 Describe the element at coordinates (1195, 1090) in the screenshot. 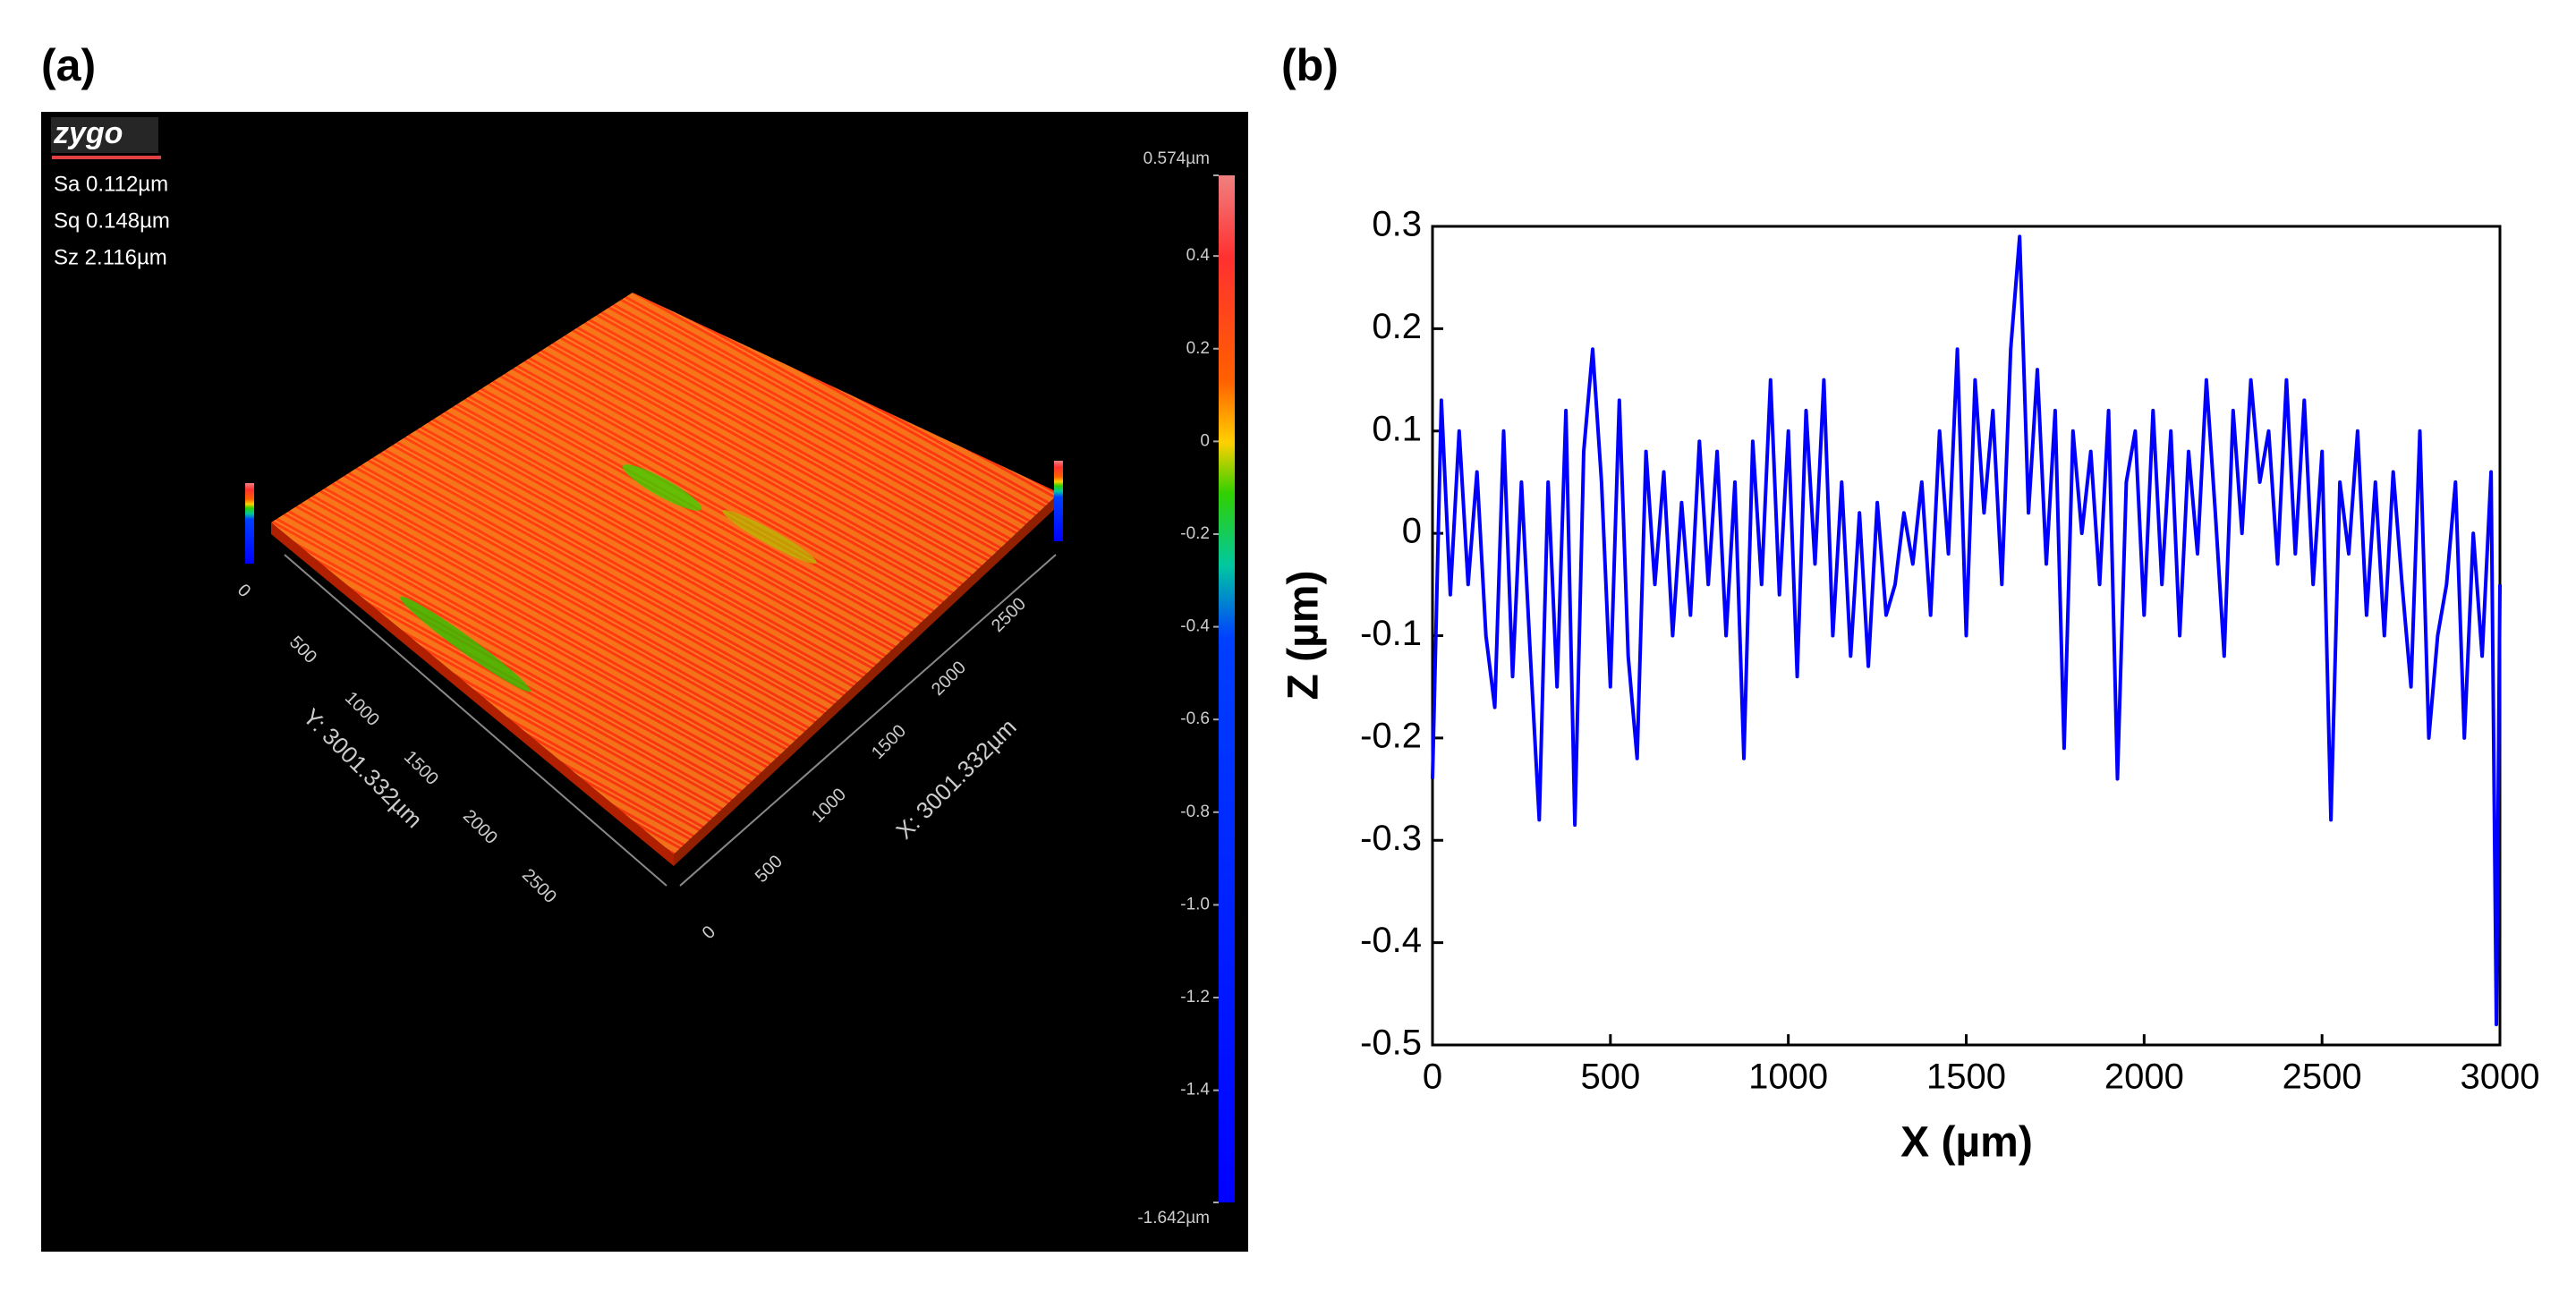

I see `colorbar-tick-label: -1.4` at that location.